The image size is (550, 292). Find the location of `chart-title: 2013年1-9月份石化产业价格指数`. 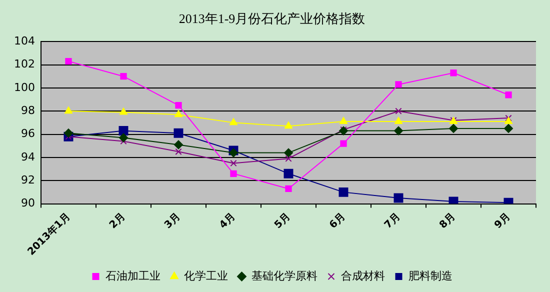

chart-title: 2013年1-9月份石化产业价格指数 is located at coordinates (272, 18).